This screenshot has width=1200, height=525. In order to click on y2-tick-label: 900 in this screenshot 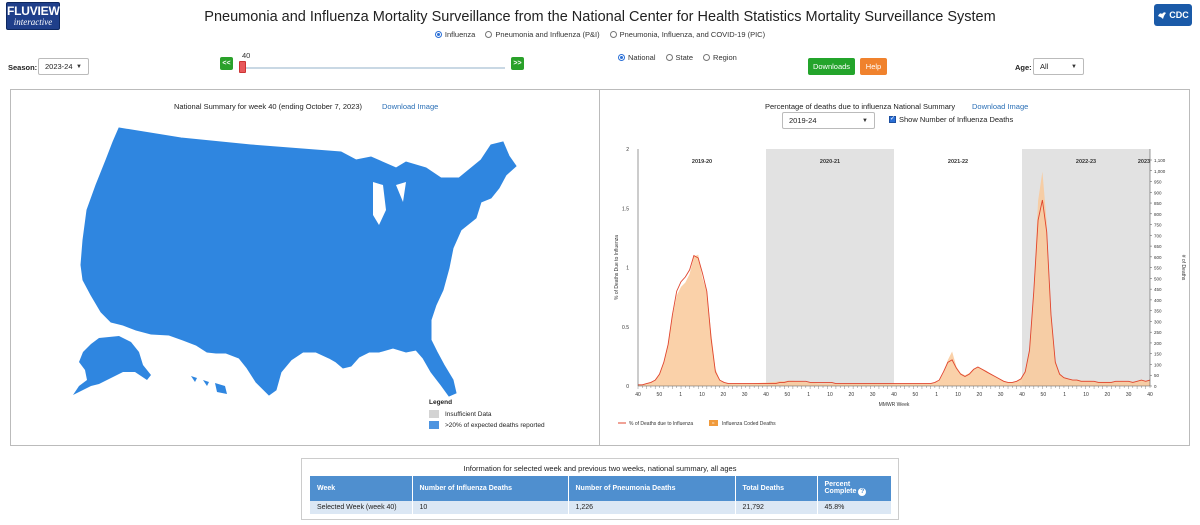, I will do `click(1158, 192)`.